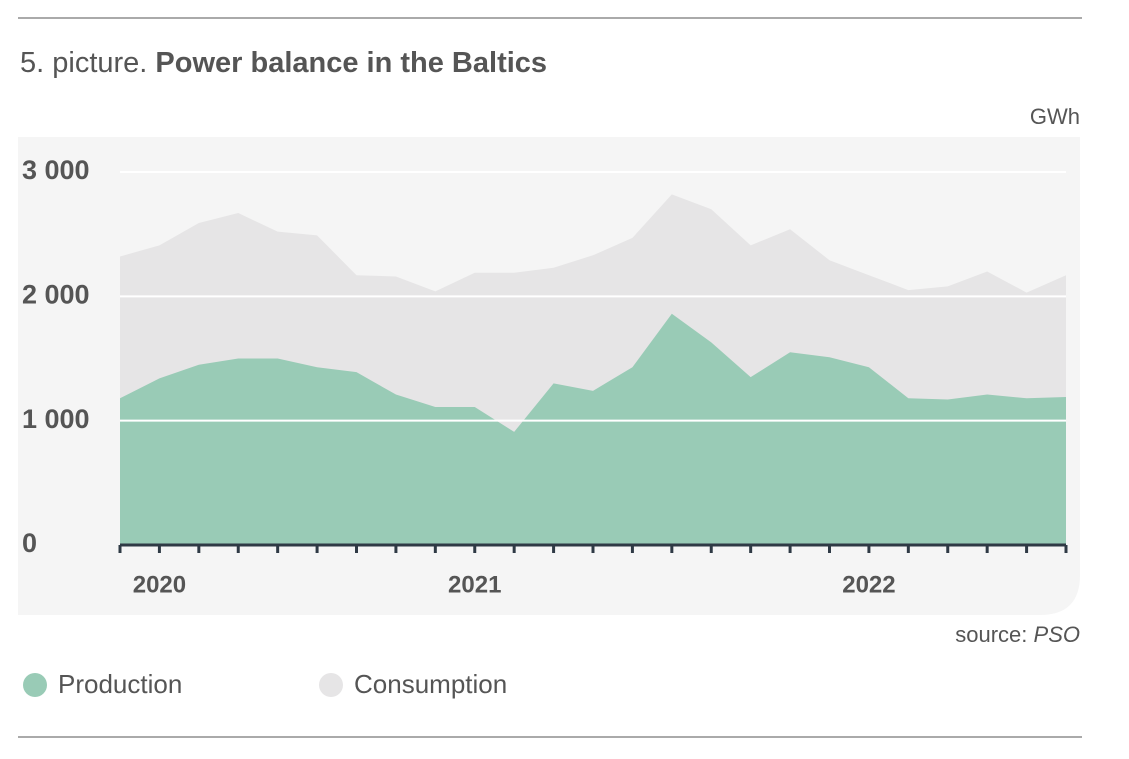 The width and height of the screenshot is (1129, 759). Describe the element at coordinates (56, 170) in the screenshot. I see `y-tick-label: 3 000` at that location.